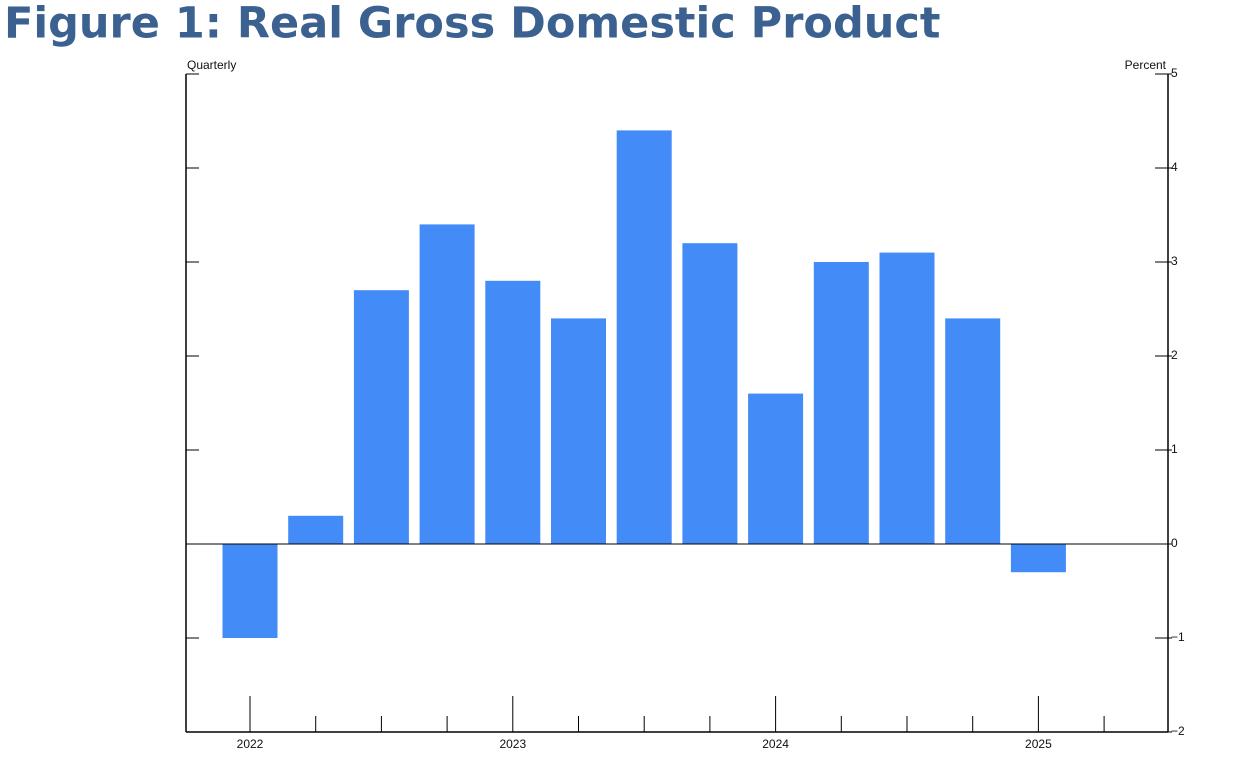 This screenshot has width=1236, height=766. Describe the element at coordinates (211, 65) in the screenshot. I see `left-axis-label: Quarterly` at that location.